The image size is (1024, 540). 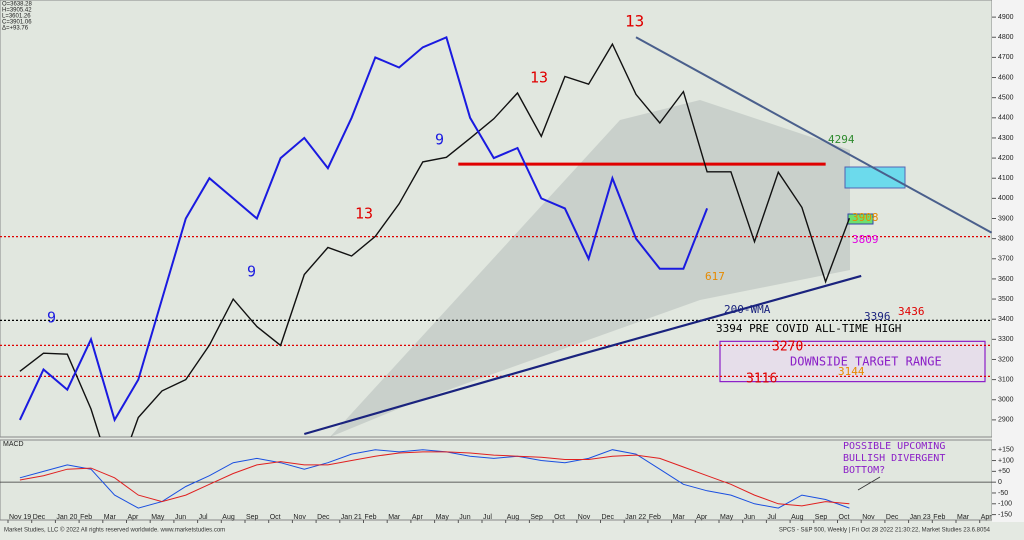 What do you see at coordinates (1006, 77) in the screenshot?
I see `y-tick-label: 4600` at bounding box center [1006, 77].